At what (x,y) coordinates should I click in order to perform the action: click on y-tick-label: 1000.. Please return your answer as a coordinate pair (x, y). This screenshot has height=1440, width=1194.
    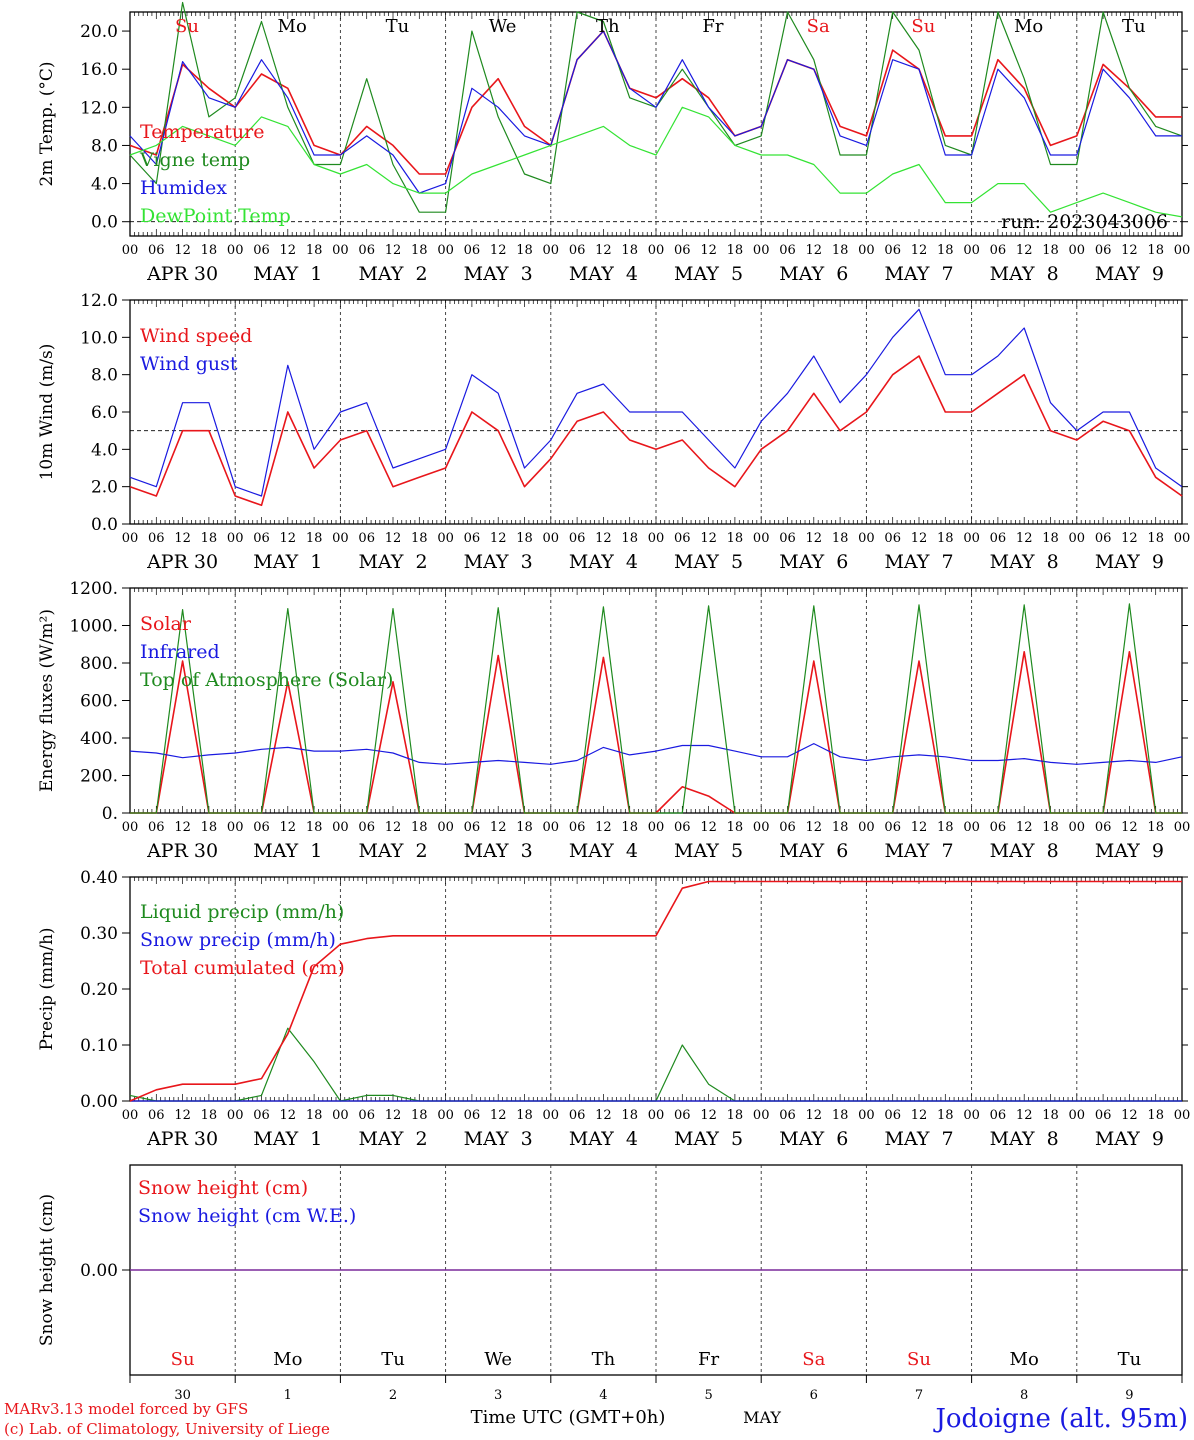
    Looking at the image, I should click on (93, 627).